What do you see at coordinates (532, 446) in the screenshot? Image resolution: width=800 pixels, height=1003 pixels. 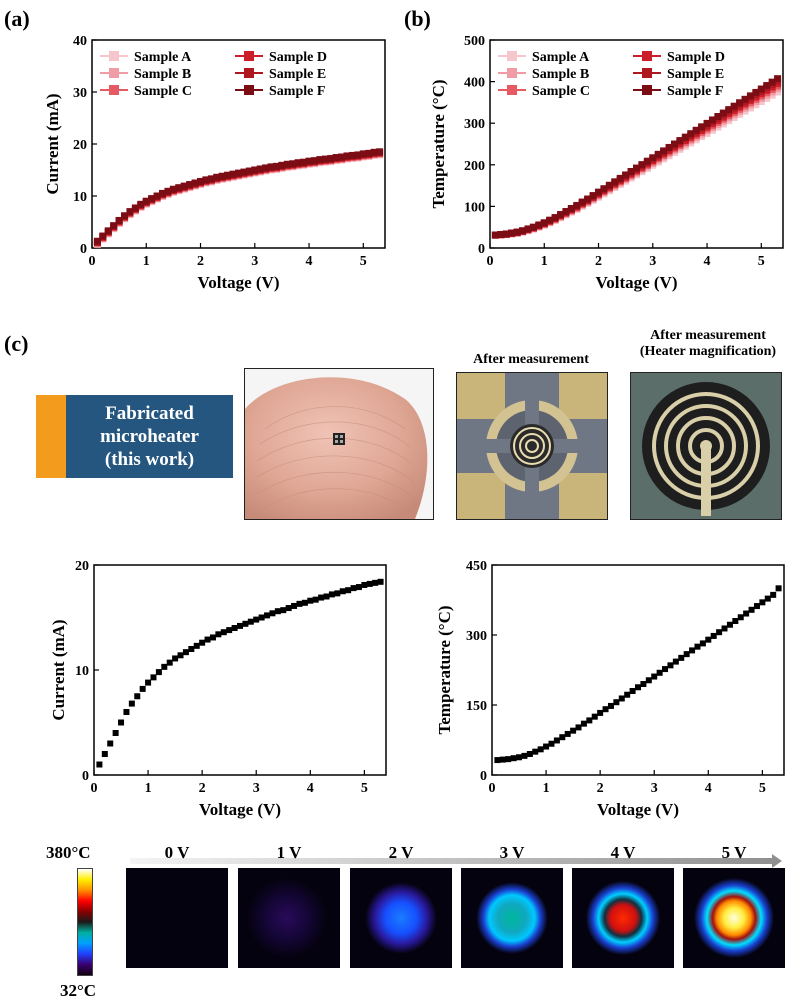 I see `after-measurement-photo` at bounding box center [532, 446].